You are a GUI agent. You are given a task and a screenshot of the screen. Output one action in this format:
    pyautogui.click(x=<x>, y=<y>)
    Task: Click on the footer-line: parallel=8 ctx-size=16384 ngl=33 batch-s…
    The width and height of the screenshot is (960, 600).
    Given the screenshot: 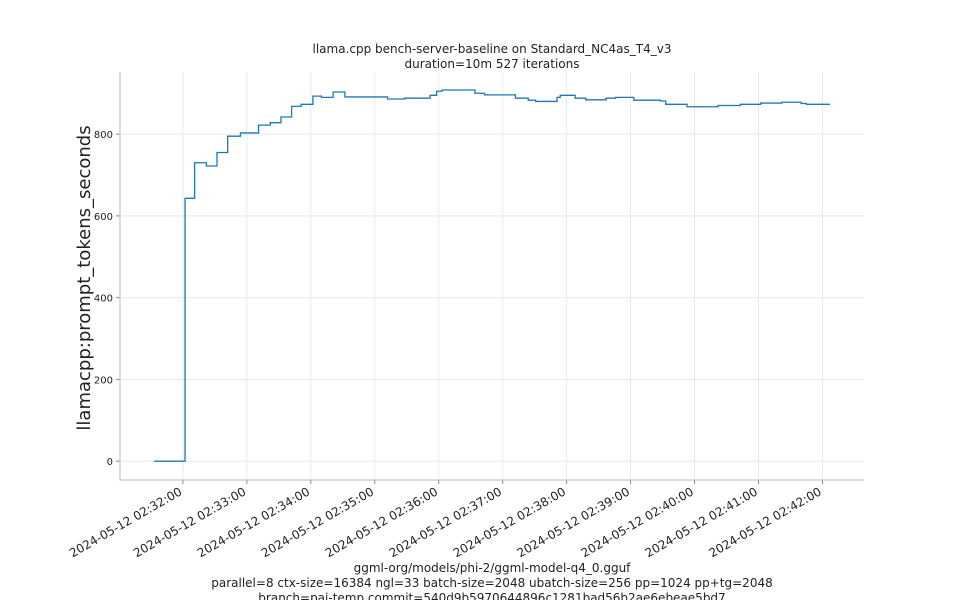 What is the action you would take?
    pyautogui.click(x=491, y=583)
    